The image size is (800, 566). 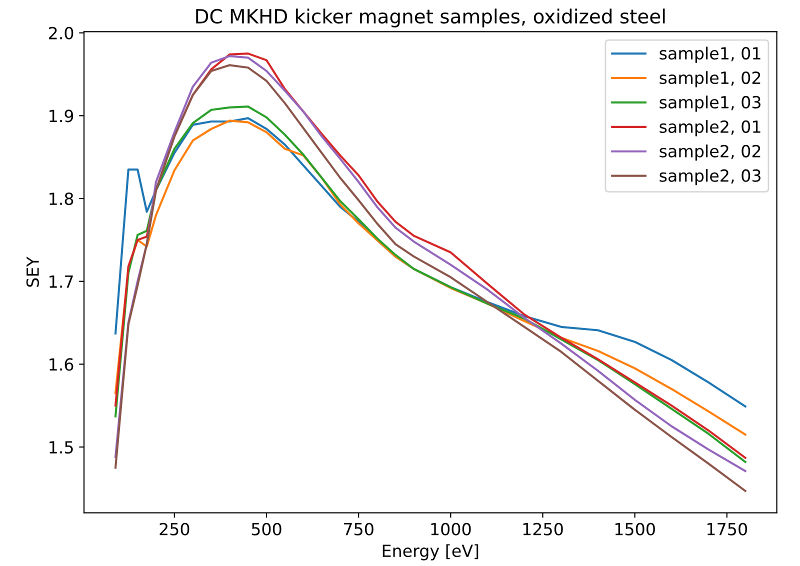 I want to click on legend-label: sample2, 02, so click(x=710, y=152).